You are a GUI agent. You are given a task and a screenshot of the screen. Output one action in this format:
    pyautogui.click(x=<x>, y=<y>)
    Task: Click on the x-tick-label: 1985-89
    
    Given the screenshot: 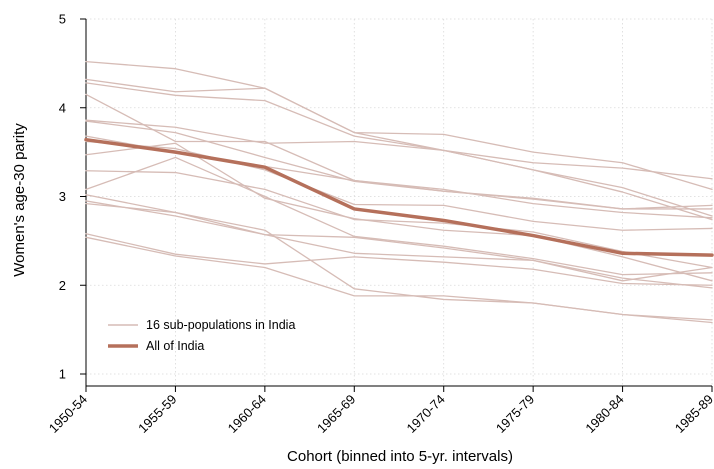 What is the action you would take?
    pyautogui.click(x=693, y=414)
    